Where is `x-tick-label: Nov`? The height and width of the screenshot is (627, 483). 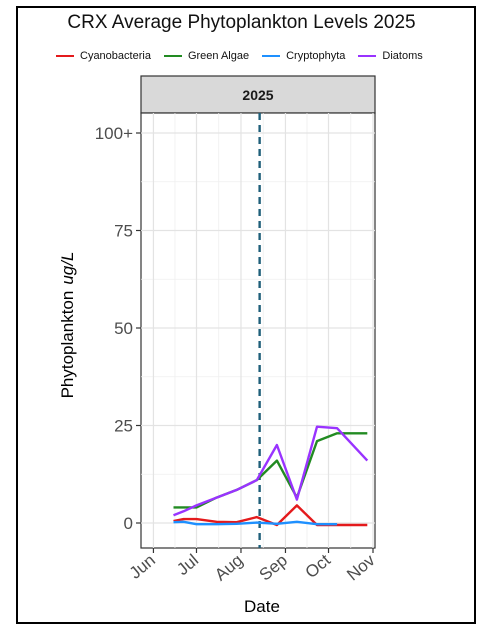 x-tick-label: Nov is located at coordinates (361, 567).